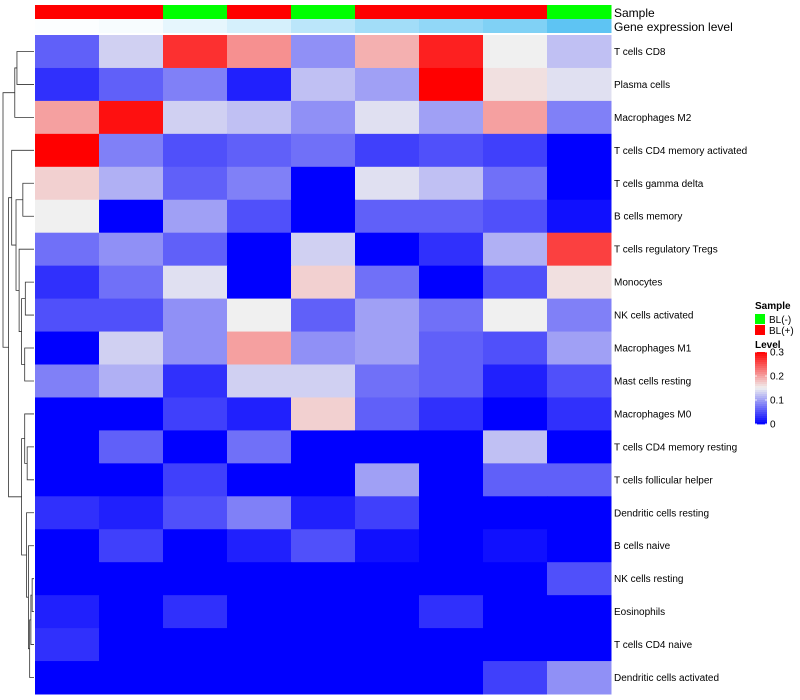 This screenshot has height=700, width=800. I want to click on legend-sample-entries: BL(-)BL(+), so click(774, 325).